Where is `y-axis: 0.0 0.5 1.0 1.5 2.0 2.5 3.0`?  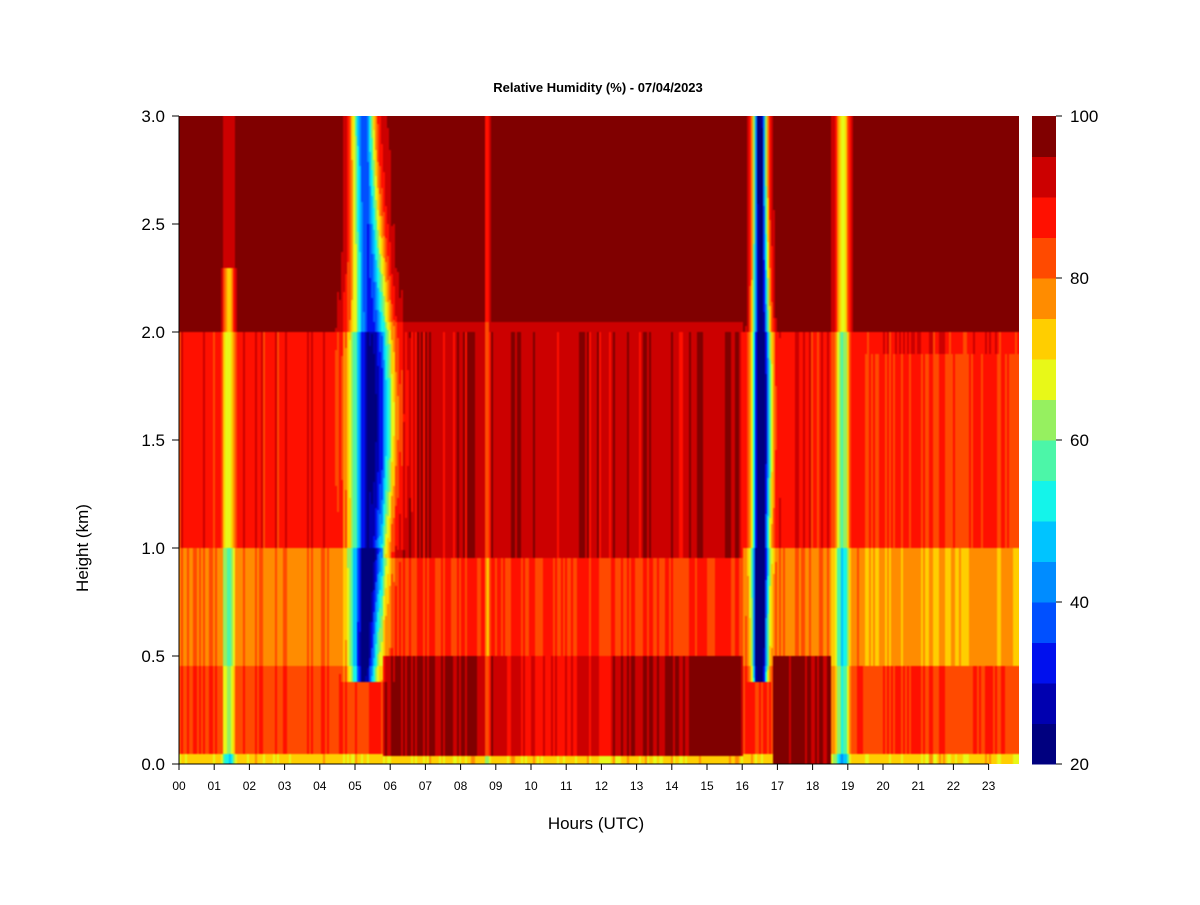 y-axis: 0.0 0.5 1.0 1.5 2.0 2.5 3.0 is located at coordinates (160, 440).